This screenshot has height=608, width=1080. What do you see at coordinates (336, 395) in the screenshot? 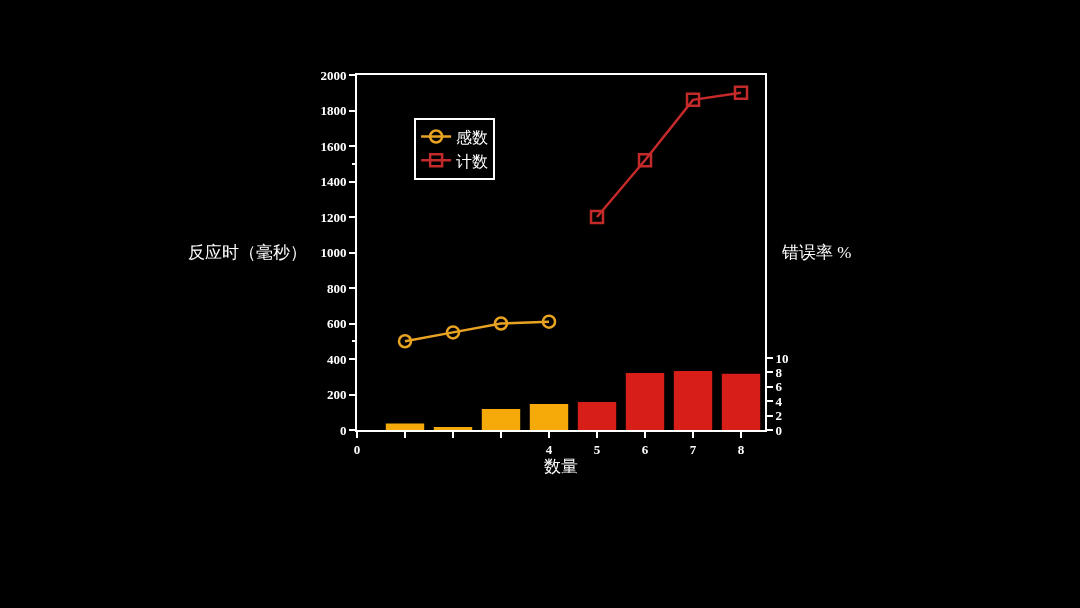
I see `y-tick-label: 200` at bounding box center [336, 395].